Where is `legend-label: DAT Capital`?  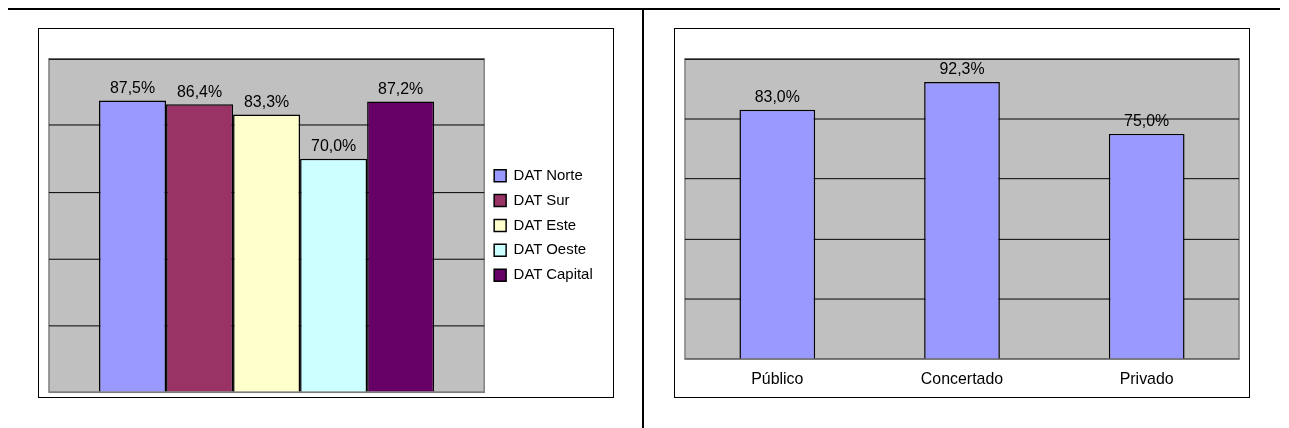
legend-label: DAT Capital is located at coordinates (553, 274).